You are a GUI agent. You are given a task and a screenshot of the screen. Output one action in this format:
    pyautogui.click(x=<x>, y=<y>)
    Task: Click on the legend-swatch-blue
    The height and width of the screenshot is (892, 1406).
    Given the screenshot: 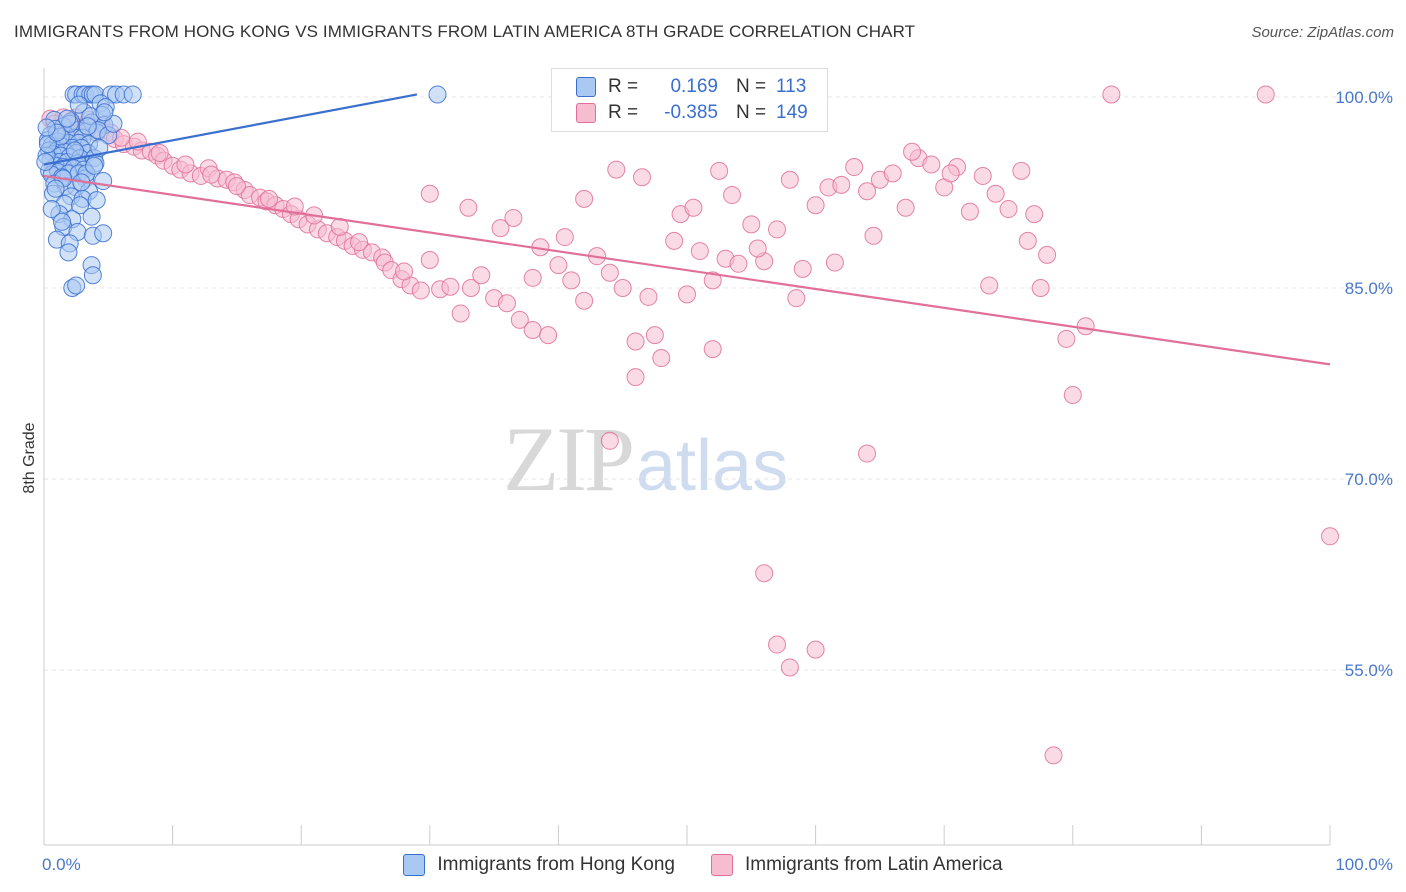 What is the action you would take?
    pyautogui.click(x=586, y=87)
    